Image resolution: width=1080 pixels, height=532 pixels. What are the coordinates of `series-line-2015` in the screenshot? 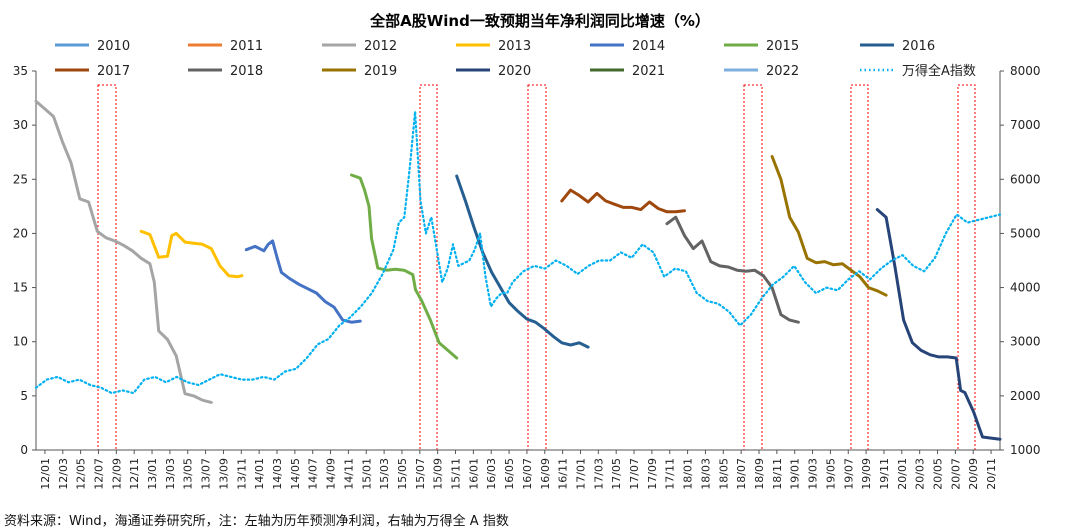 It's located at (404, 266).